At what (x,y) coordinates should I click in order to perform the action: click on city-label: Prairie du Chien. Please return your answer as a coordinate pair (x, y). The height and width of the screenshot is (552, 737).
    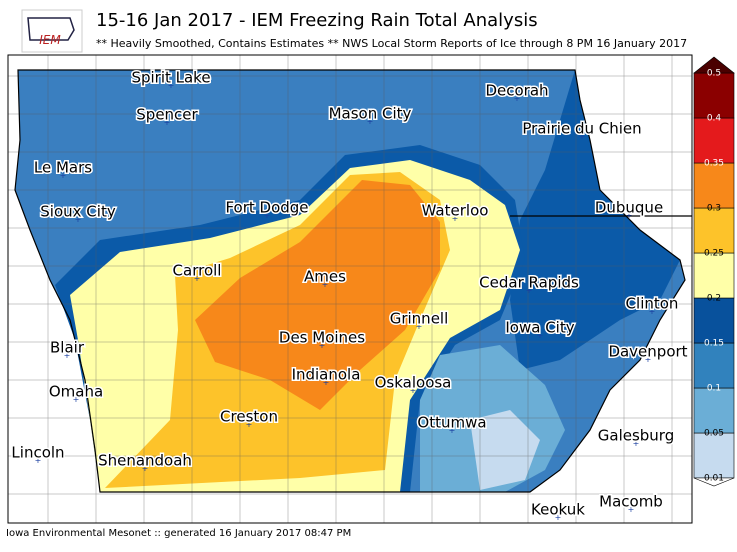
    Looking at the image, I should click on (581, 129).